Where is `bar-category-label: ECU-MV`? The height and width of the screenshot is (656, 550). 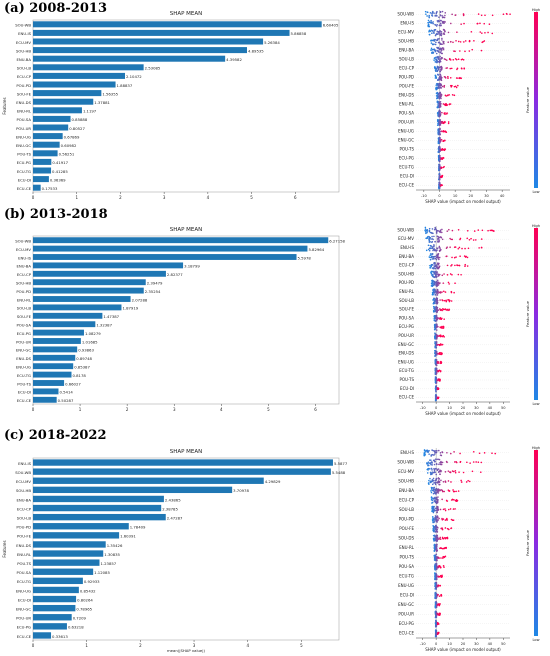
bar-category-label: ECU-MV is located at coordinates (23, 249).